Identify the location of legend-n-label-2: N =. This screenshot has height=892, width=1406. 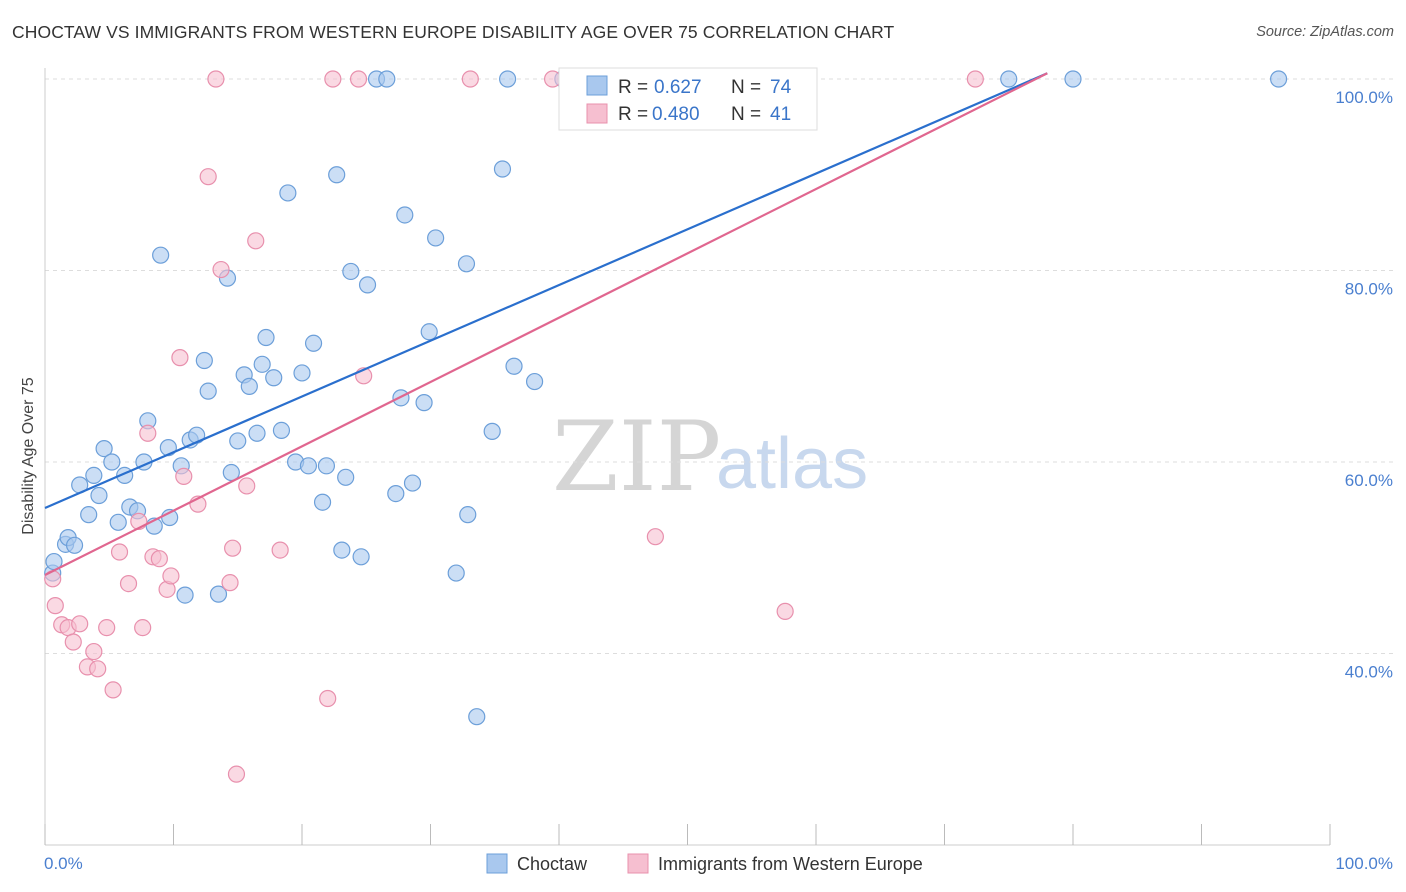
(746, 114).